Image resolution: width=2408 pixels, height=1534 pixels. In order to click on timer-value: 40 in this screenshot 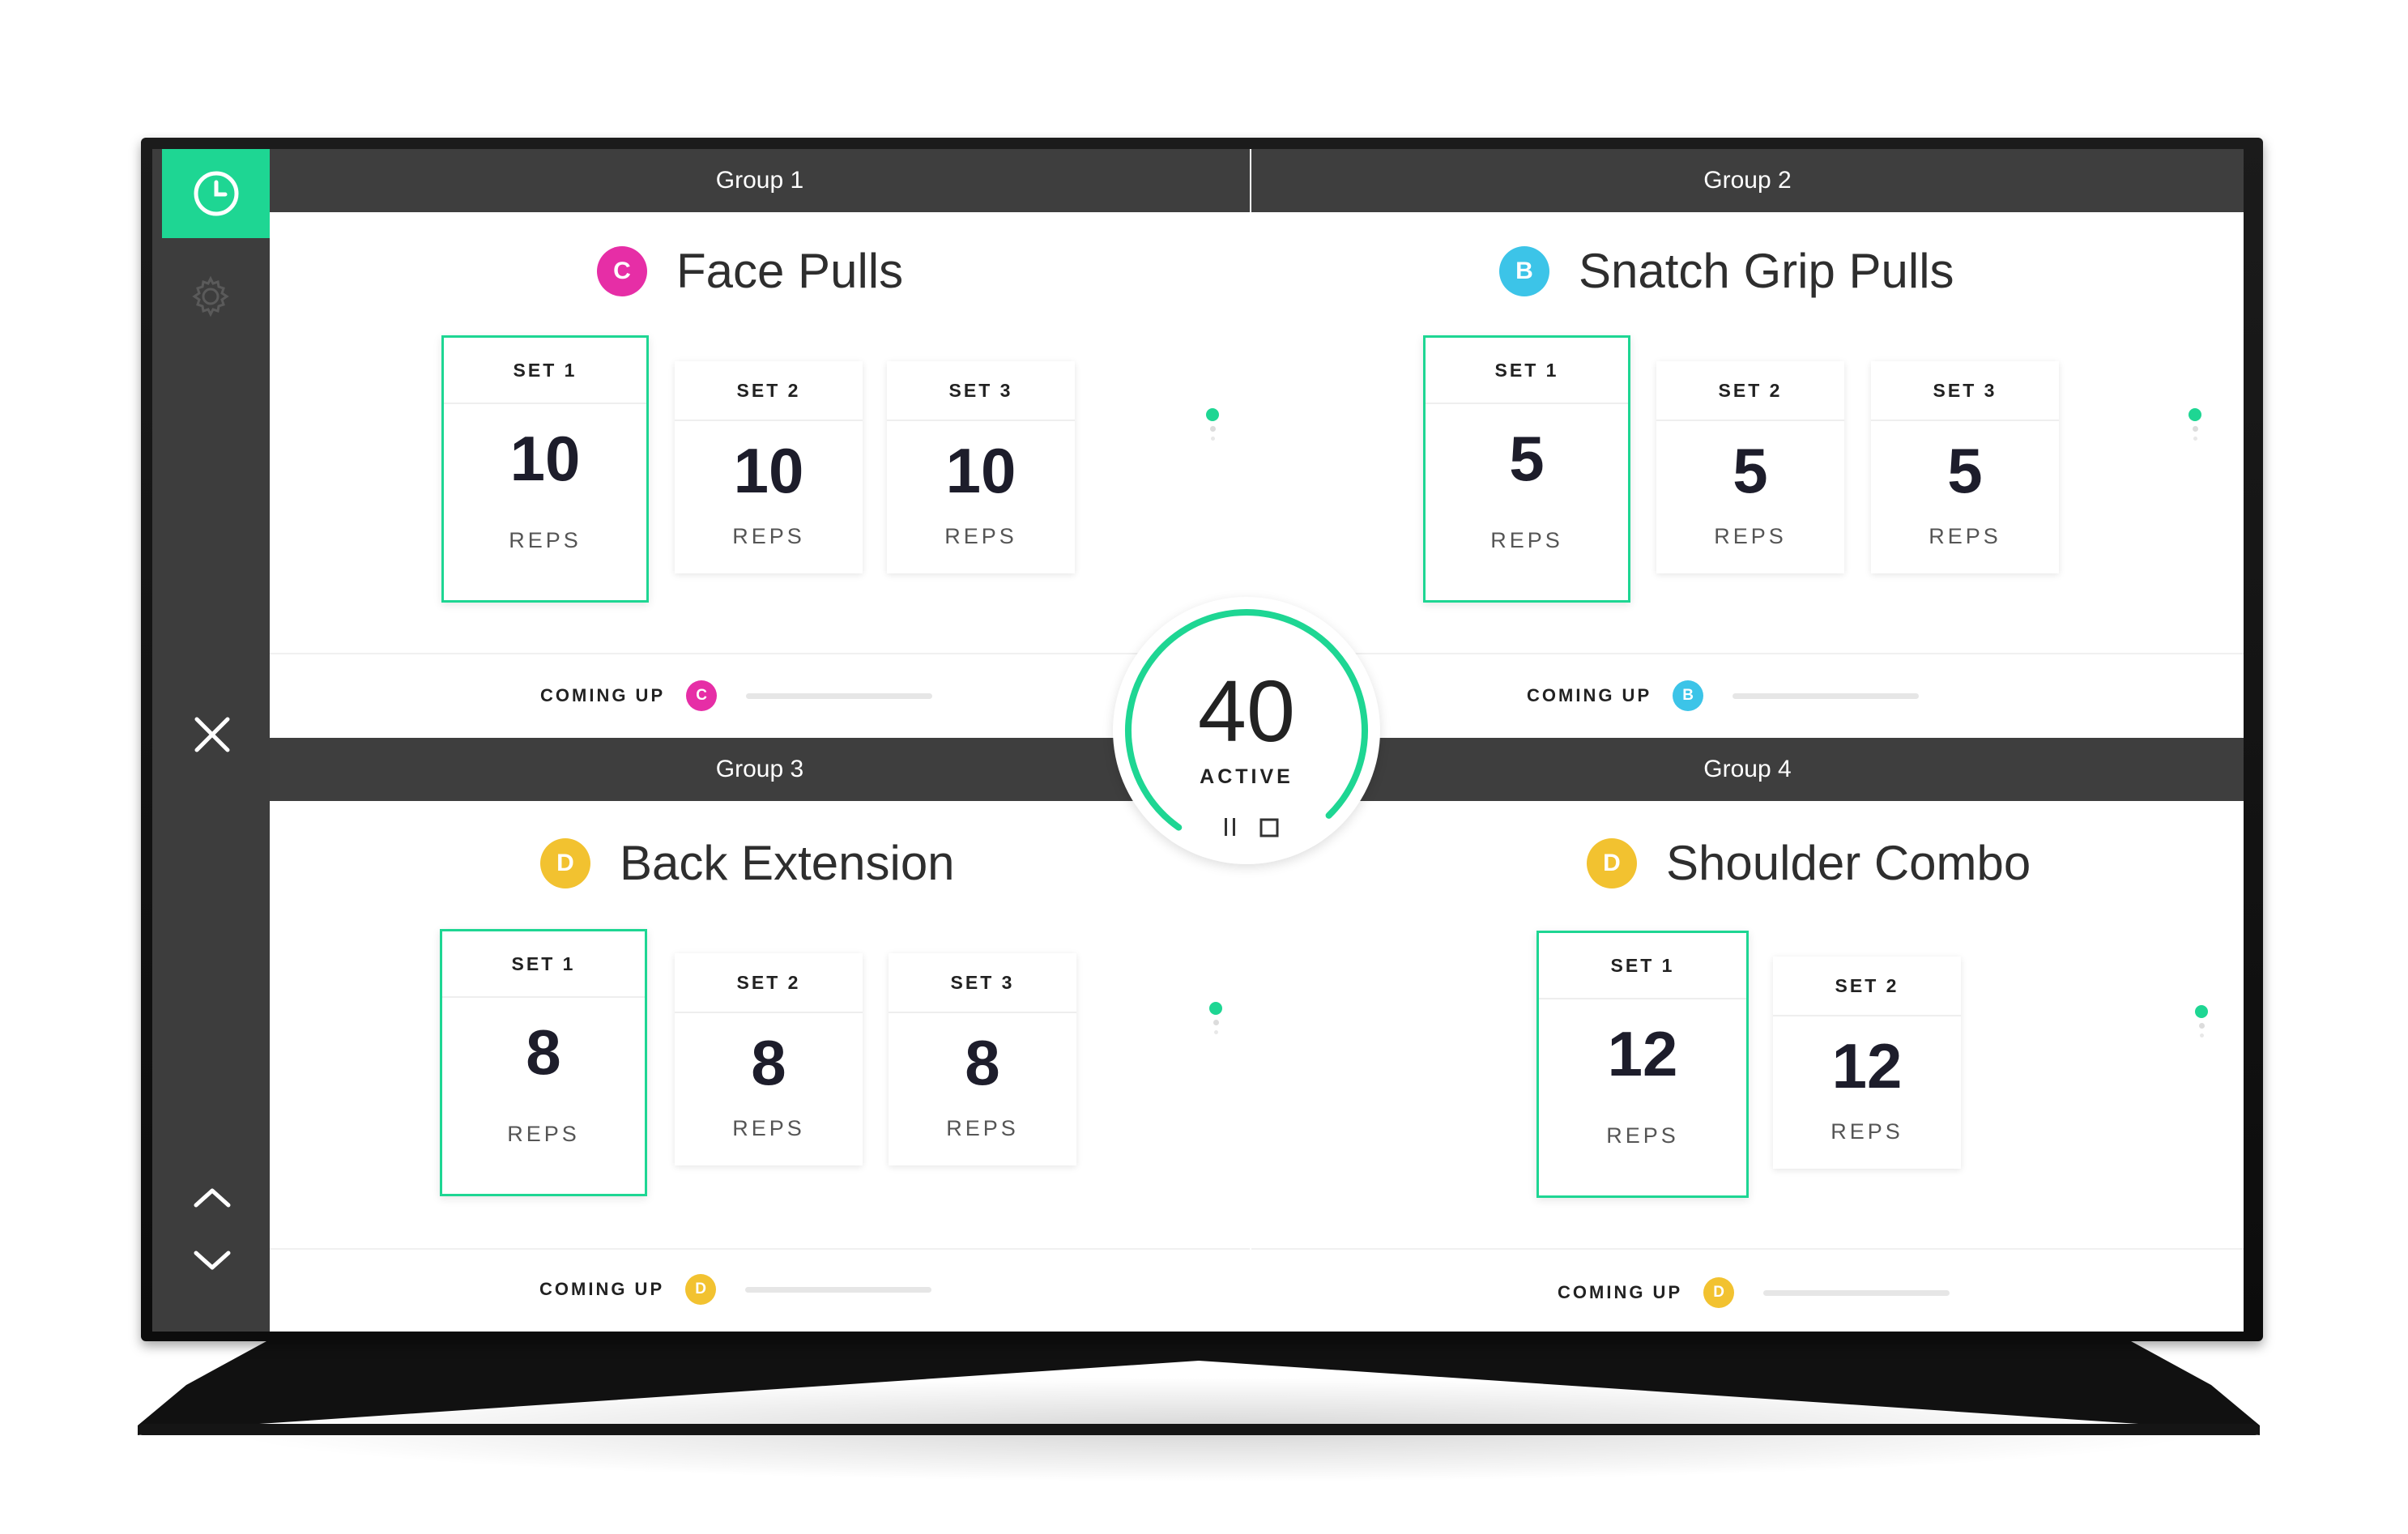, I will do `click(1246, 711)`.